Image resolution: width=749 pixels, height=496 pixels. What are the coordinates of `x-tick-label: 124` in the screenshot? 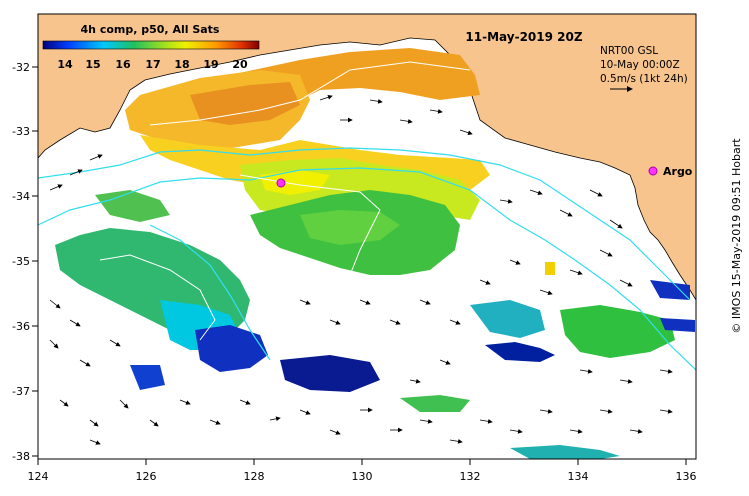 It's located at (38, 476).